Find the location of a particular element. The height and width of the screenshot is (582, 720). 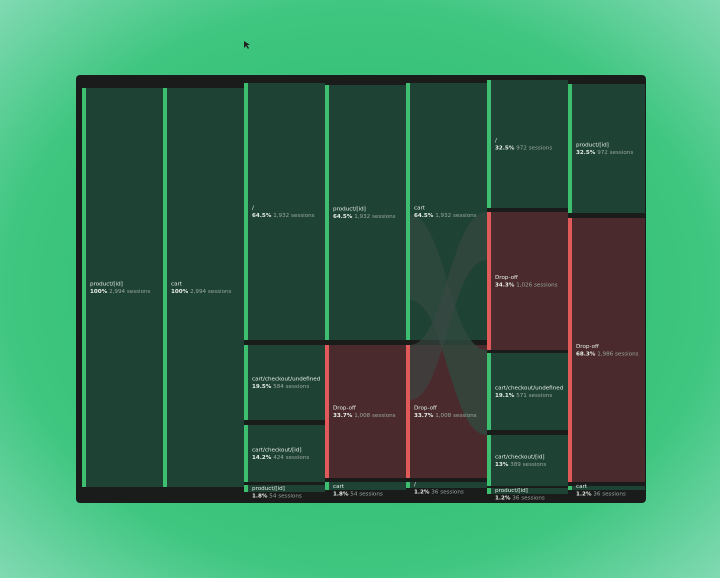

node-percent: 34.3% is located at coordinates (505, 285).